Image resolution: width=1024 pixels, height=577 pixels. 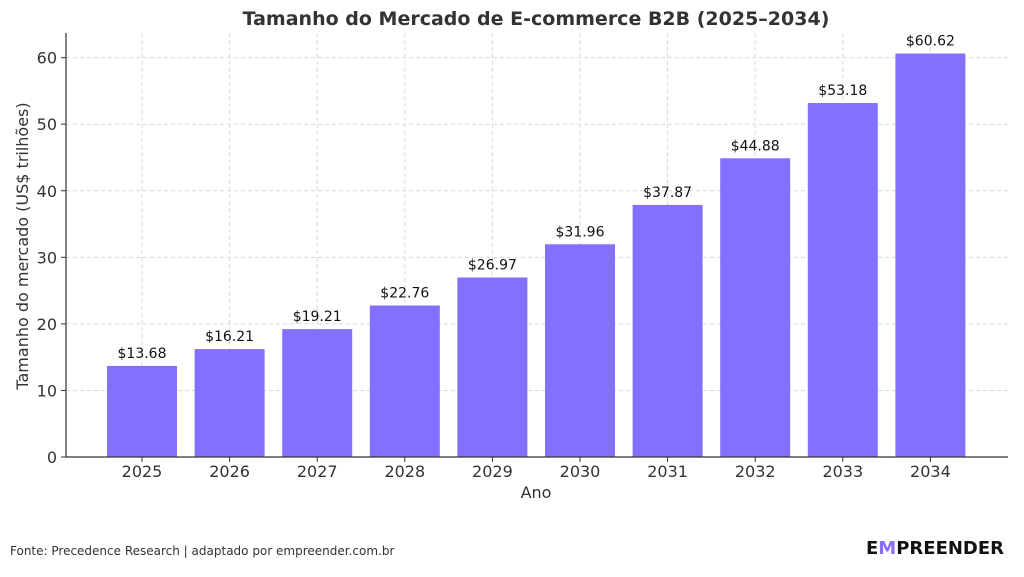 What do you see at coordinates (492, 367) in the screenshot?
I see `bar-2029` at bounding box center [492, 367].